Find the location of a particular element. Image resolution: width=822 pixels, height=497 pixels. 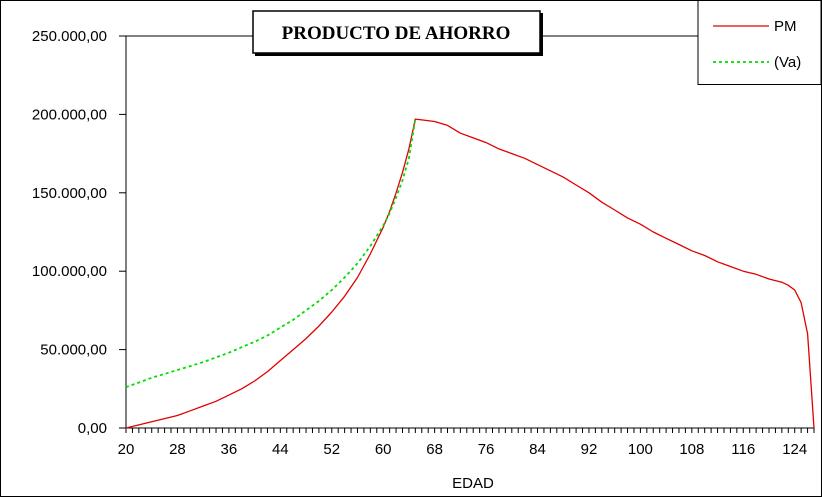

x-axis-label: EDAD is located at coordinates (473, 483).